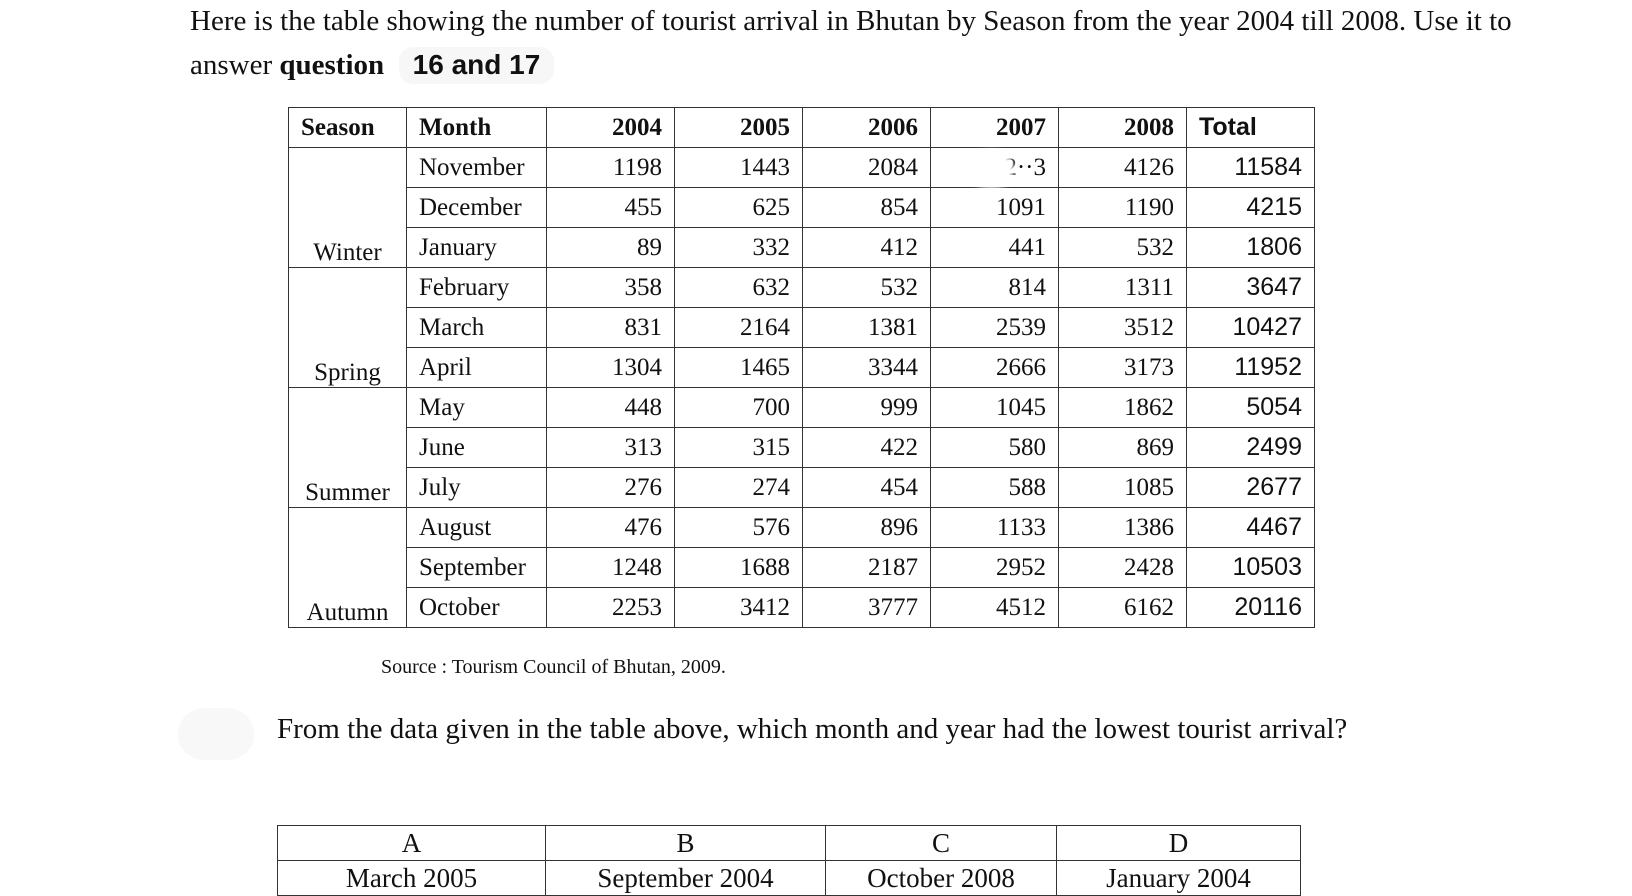 The width and height of the screenshot is (1632, 896). What do you see at coordinates (610, 527) in the screenshot?
I see `value-cell: 476` at bounding box center [610, 527].